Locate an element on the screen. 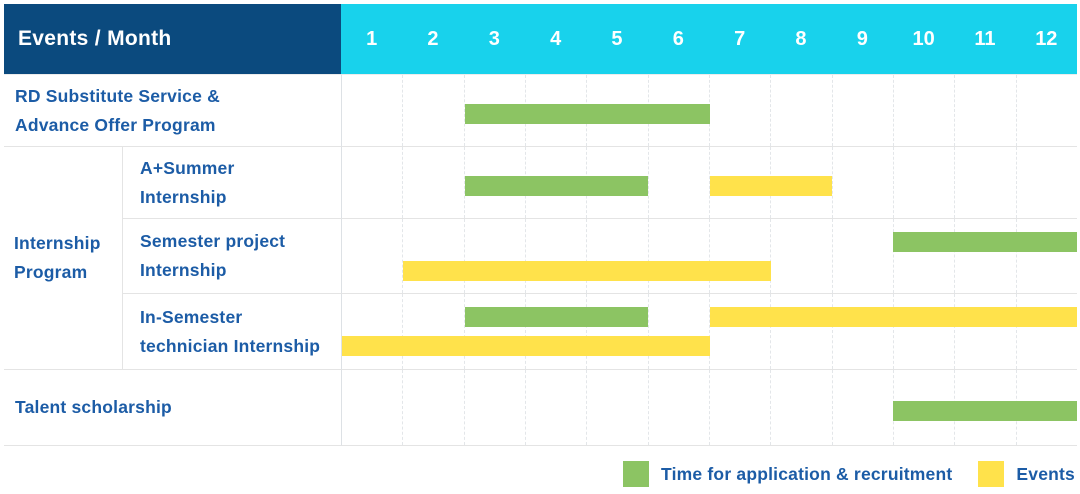  row-label-line: A+Summer is located at coordinates (187, 167).